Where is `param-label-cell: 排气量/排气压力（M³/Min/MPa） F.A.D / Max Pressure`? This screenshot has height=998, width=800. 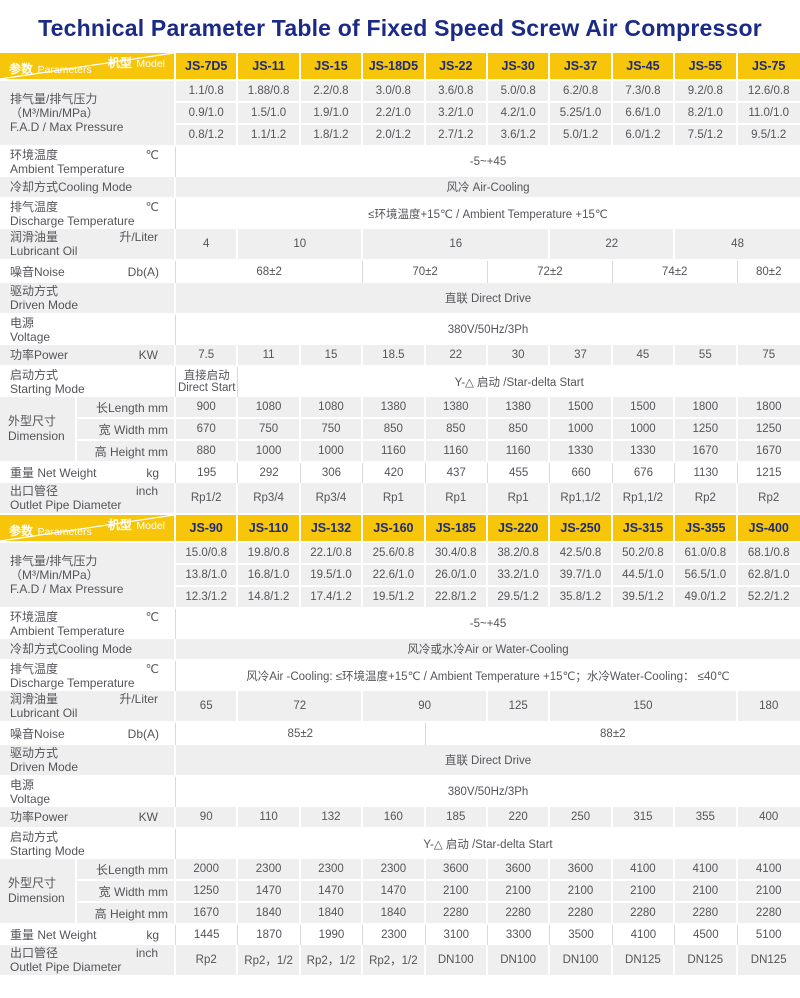 param-label-cell: 排气量/排气压力（M³/Min/MPa） F.A.D / Max Pressure is located at coordinates (88, 113).